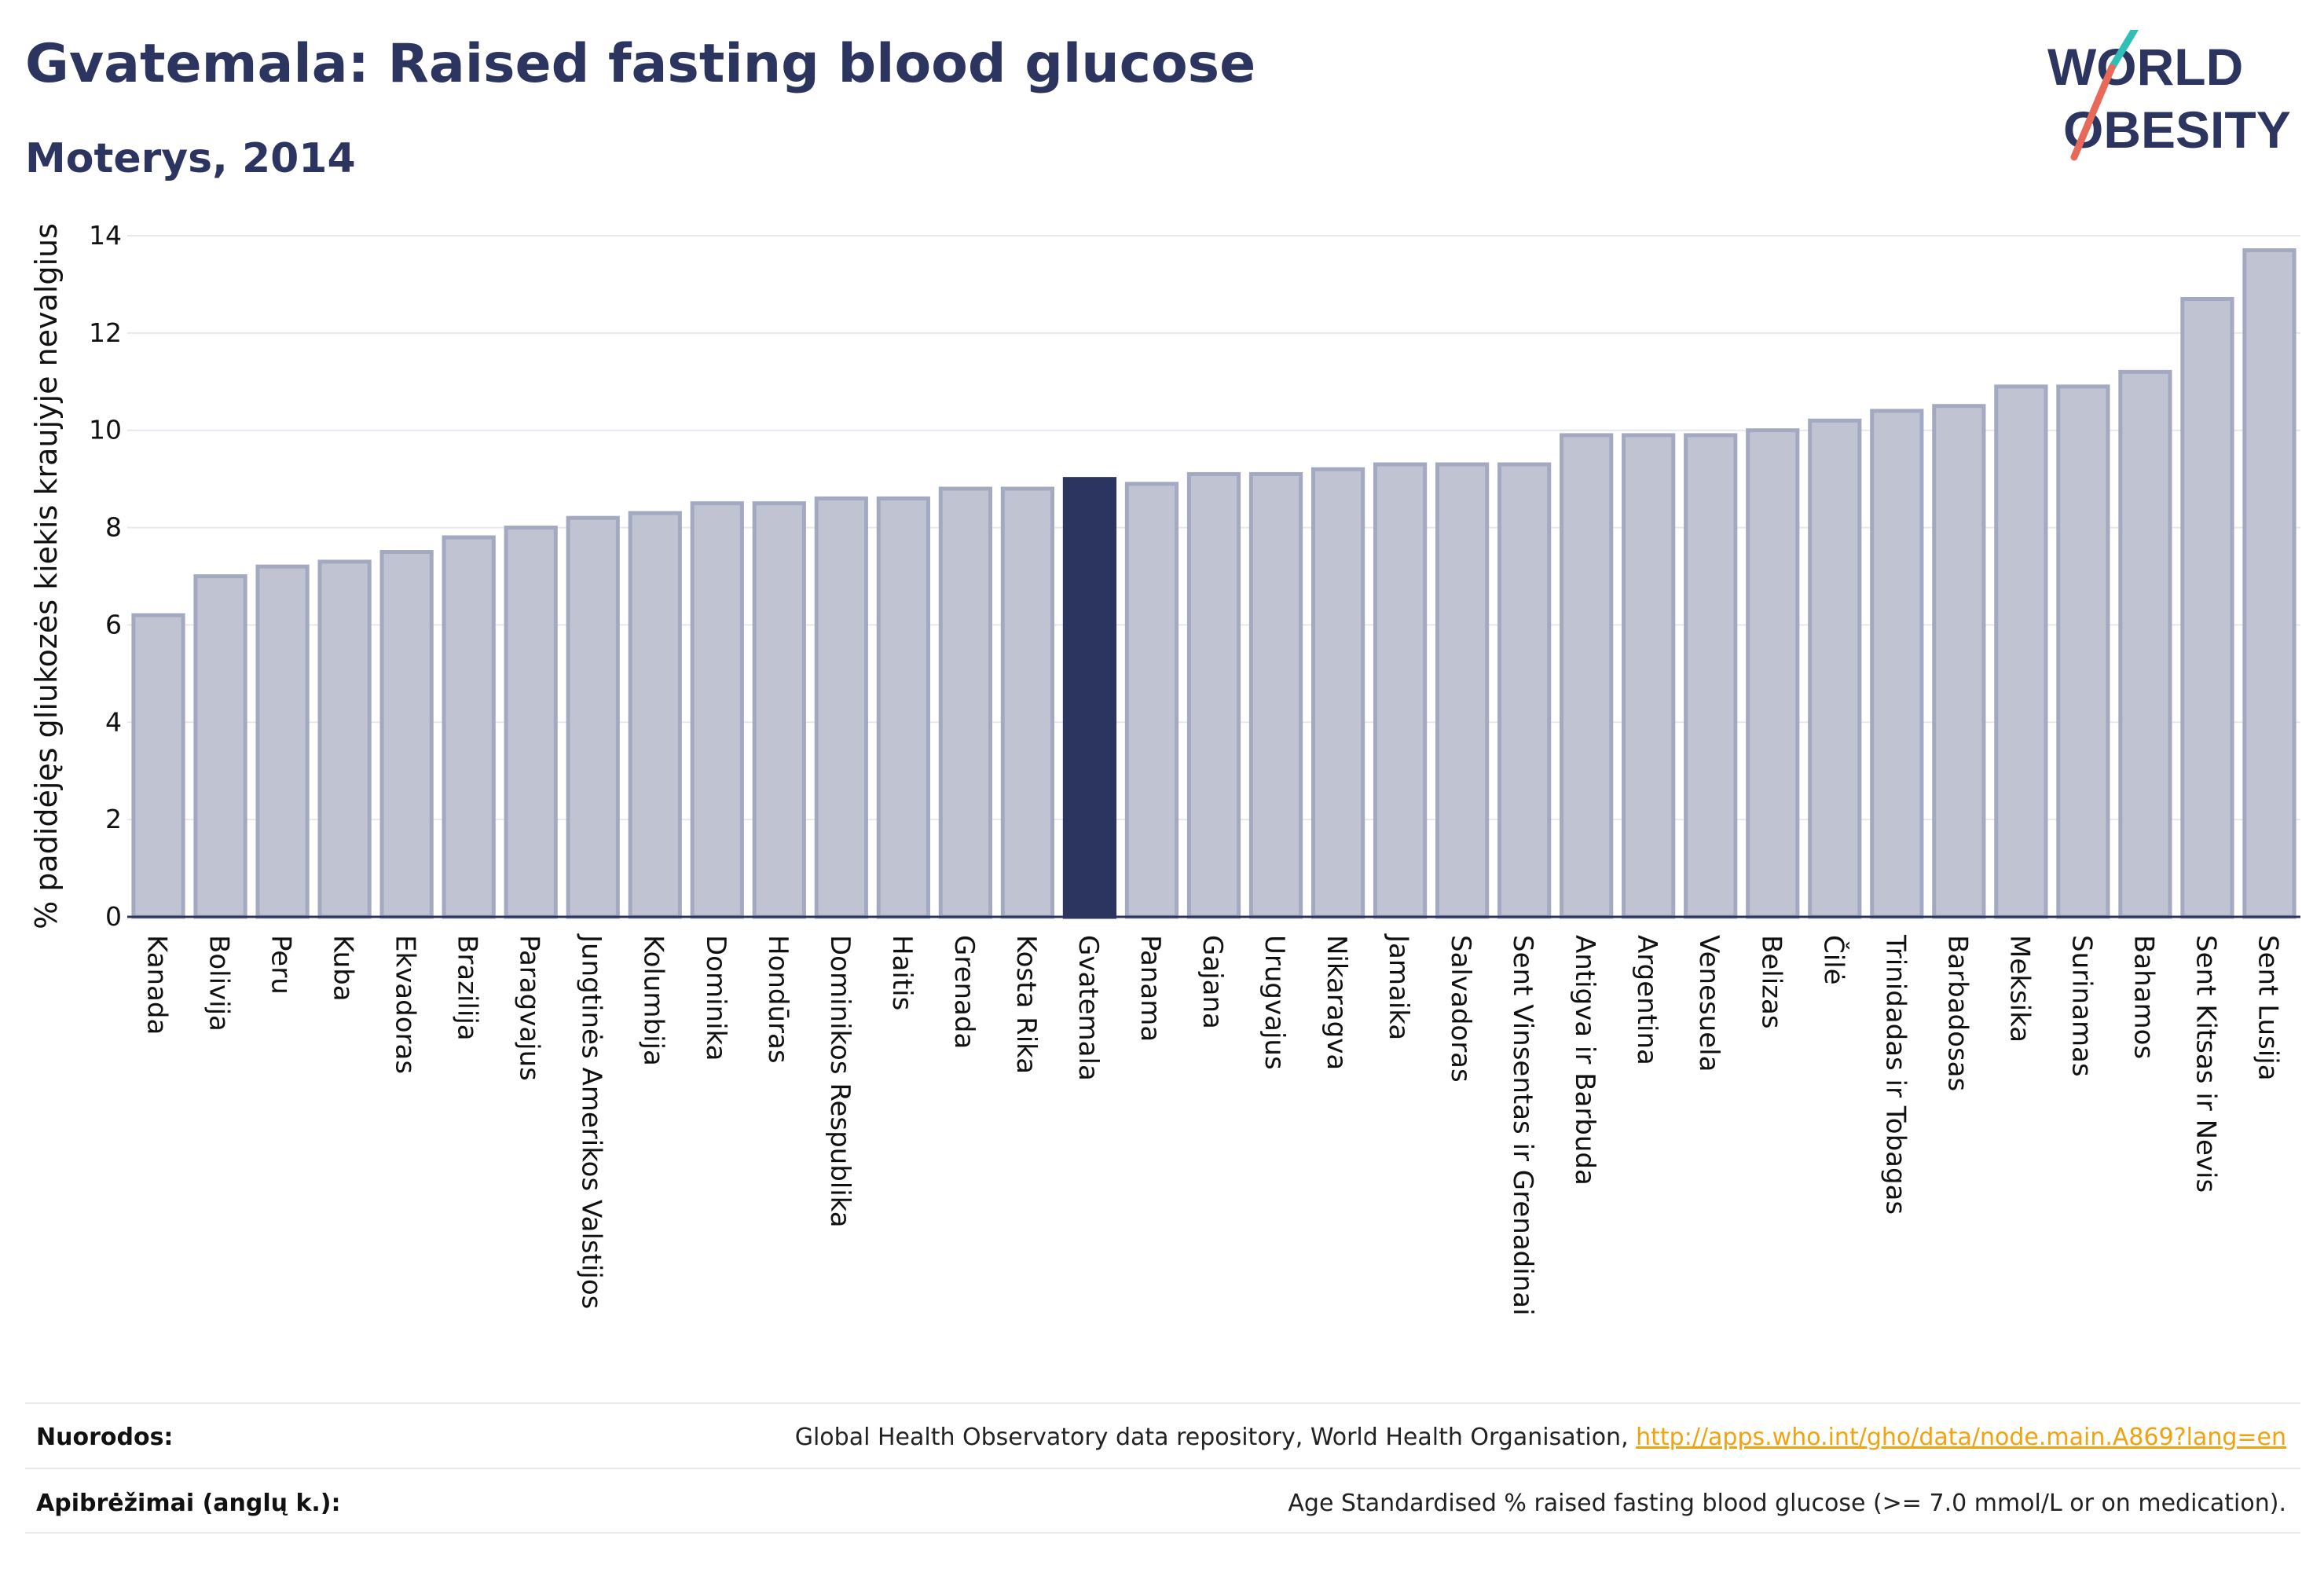  I want to click on x-tick-label: Haitis, so click(902, 972).